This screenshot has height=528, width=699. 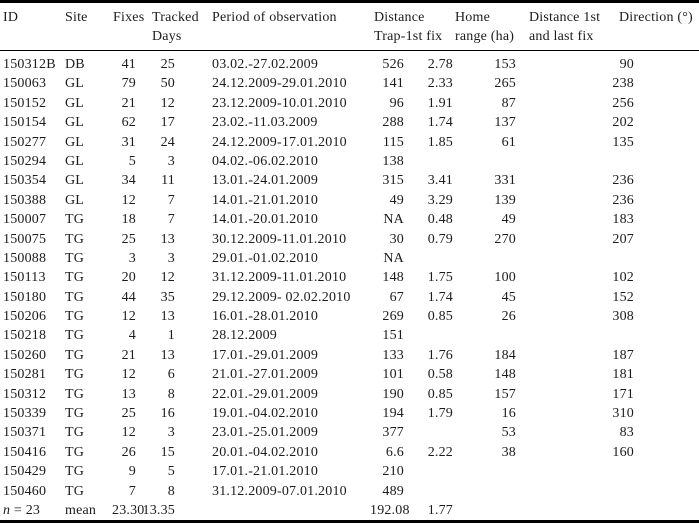 What do you see at coordinates (168, 181) in the screenshot?
I see `cell-days: 11` at bounding box center [168, 181].